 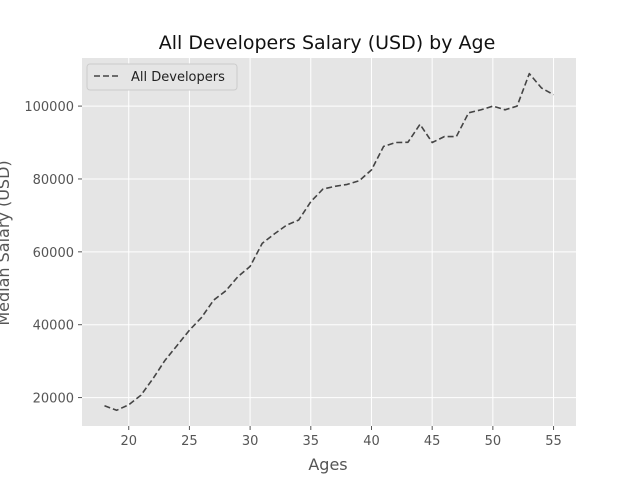 I want to click on x-tick-label: 40, so click(x=371, y=441).